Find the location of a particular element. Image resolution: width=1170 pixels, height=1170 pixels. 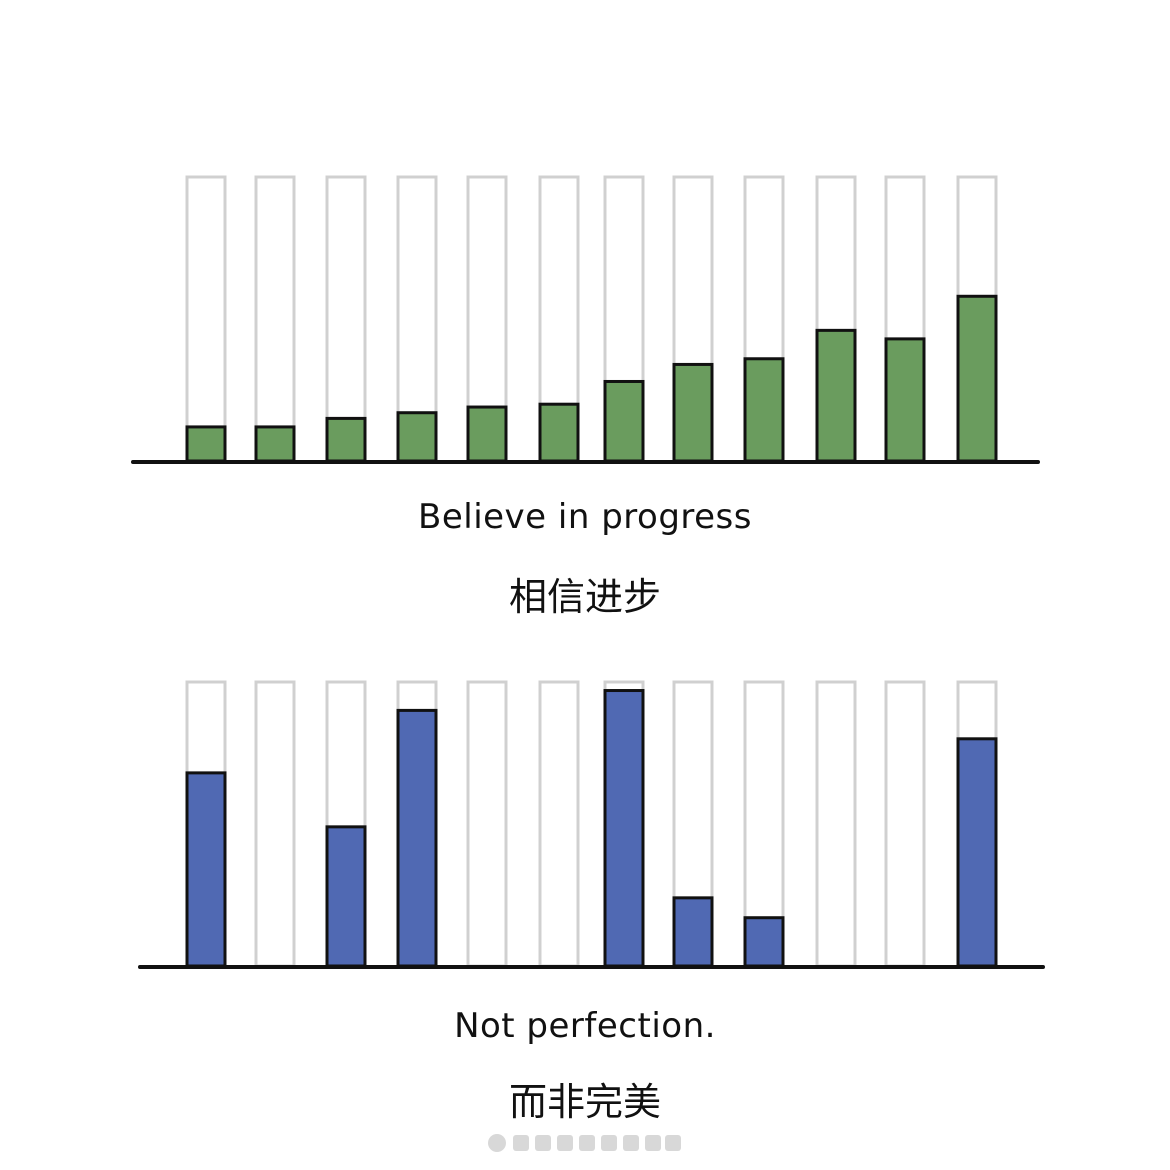

perfection-caption-zh: 而非完美 is located at coordinates (584, 1102).